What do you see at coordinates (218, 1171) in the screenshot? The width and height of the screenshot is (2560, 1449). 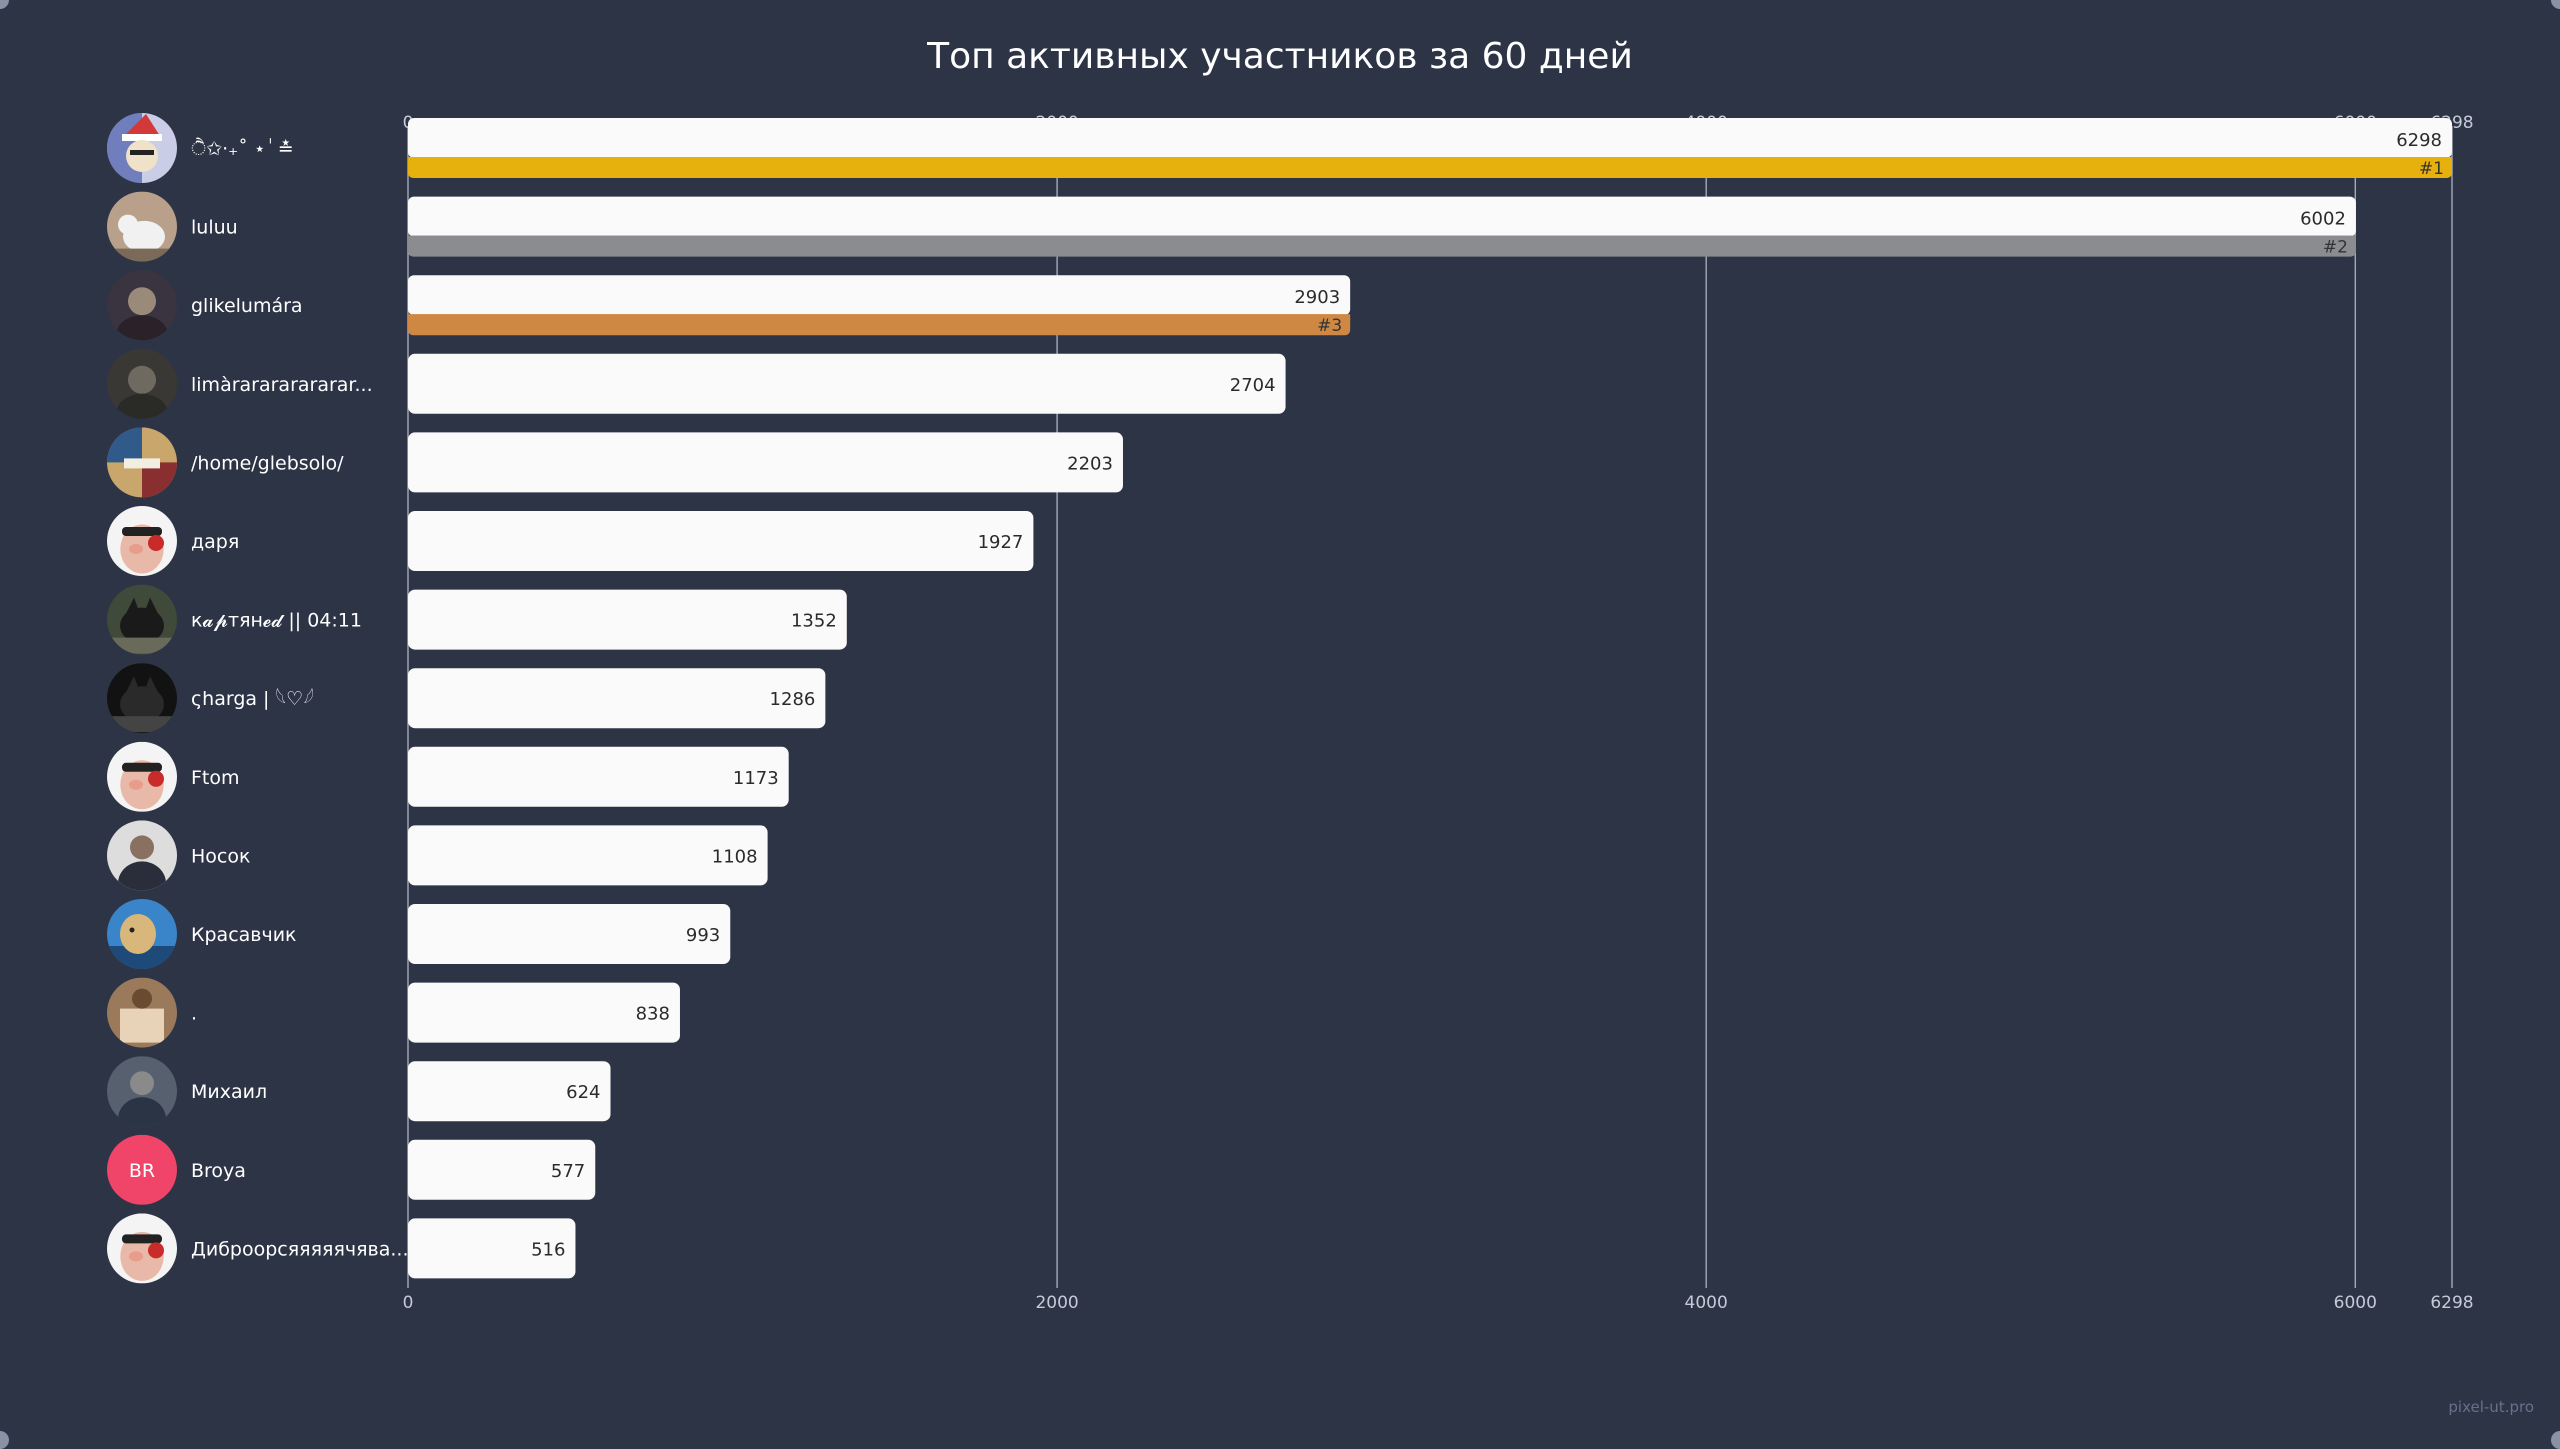 I see `member-name: Broya` at bounding box center [218, 1171].